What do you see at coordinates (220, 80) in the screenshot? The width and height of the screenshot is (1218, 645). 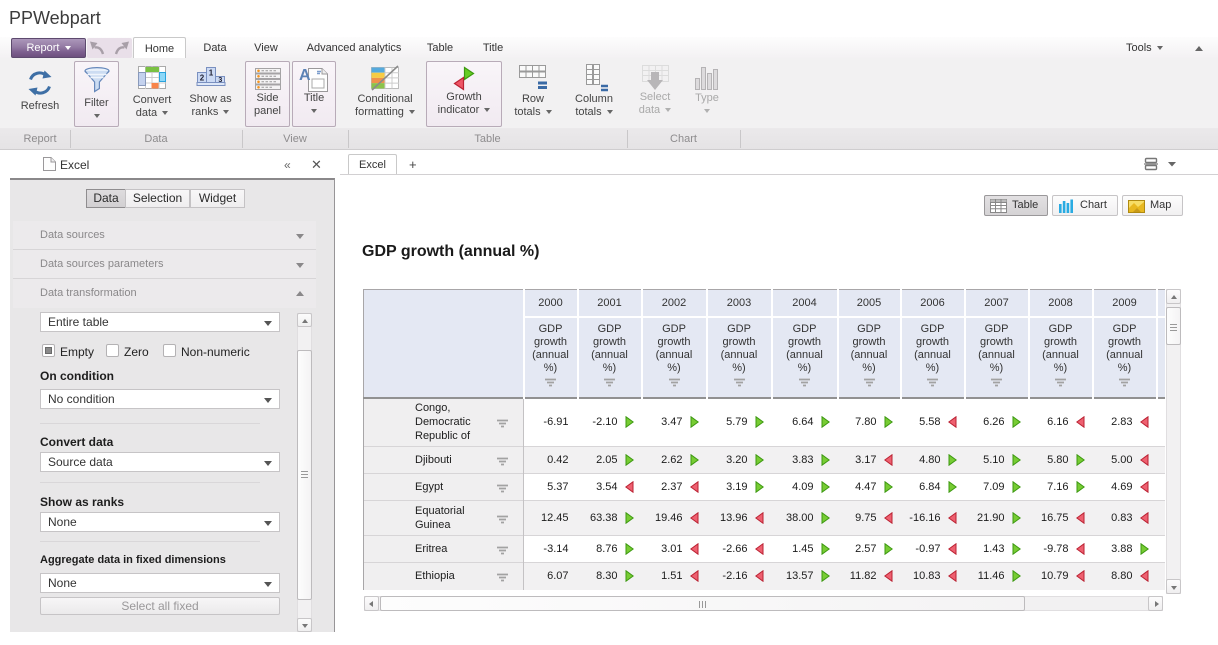 I see `svg-text: 3` at bounding box center [220, 80].